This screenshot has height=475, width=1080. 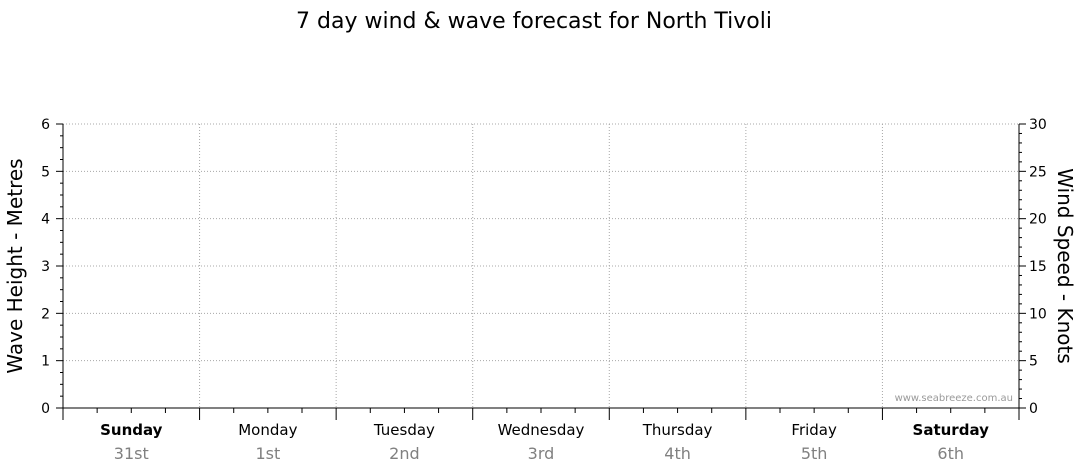 What do you see at coordinates (15, 265) in the screenshot?
I see `left-axis-title: Wave Height - Metres` at bounding box center [15, 265].